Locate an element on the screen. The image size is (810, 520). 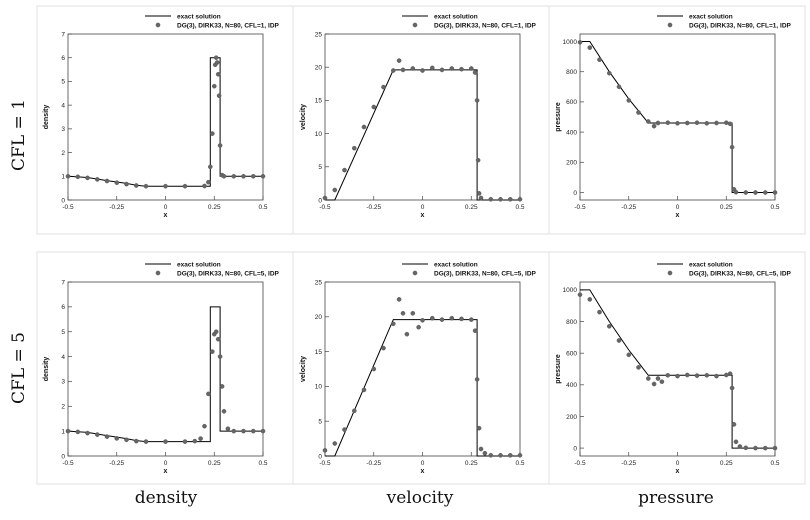
x-tick-label: 0.5 is located at coordinates (774, 463).